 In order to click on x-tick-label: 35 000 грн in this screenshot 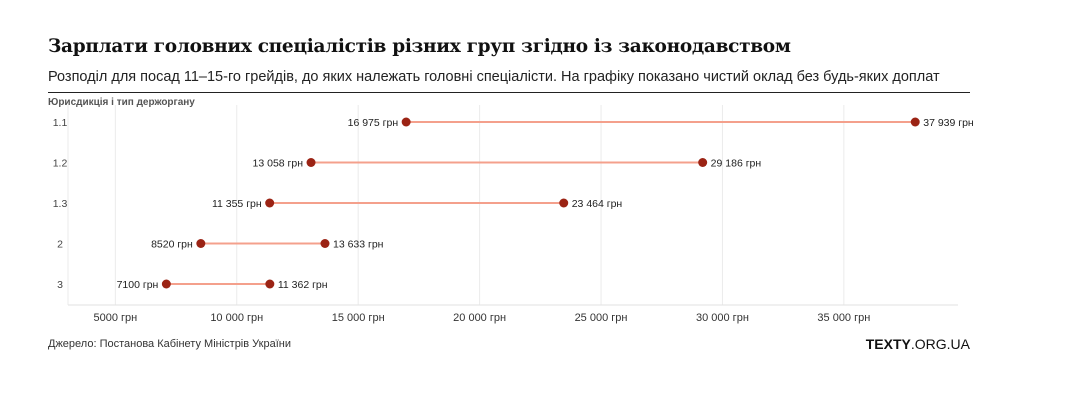, I will do `click(843, 318)`.